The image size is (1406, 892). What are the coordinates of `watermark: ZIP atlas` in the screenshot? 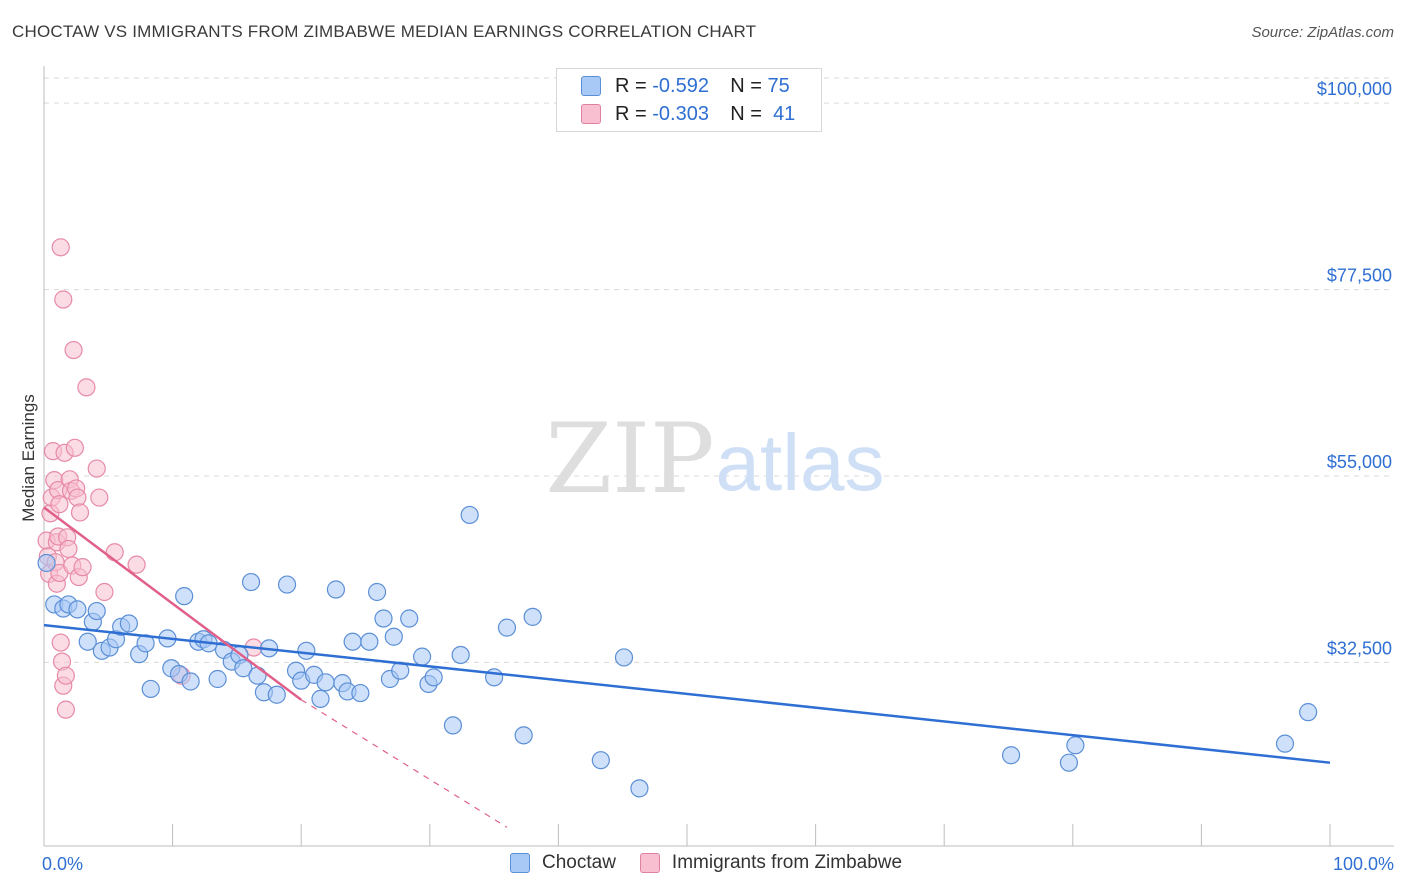 It's located at (714, 459).